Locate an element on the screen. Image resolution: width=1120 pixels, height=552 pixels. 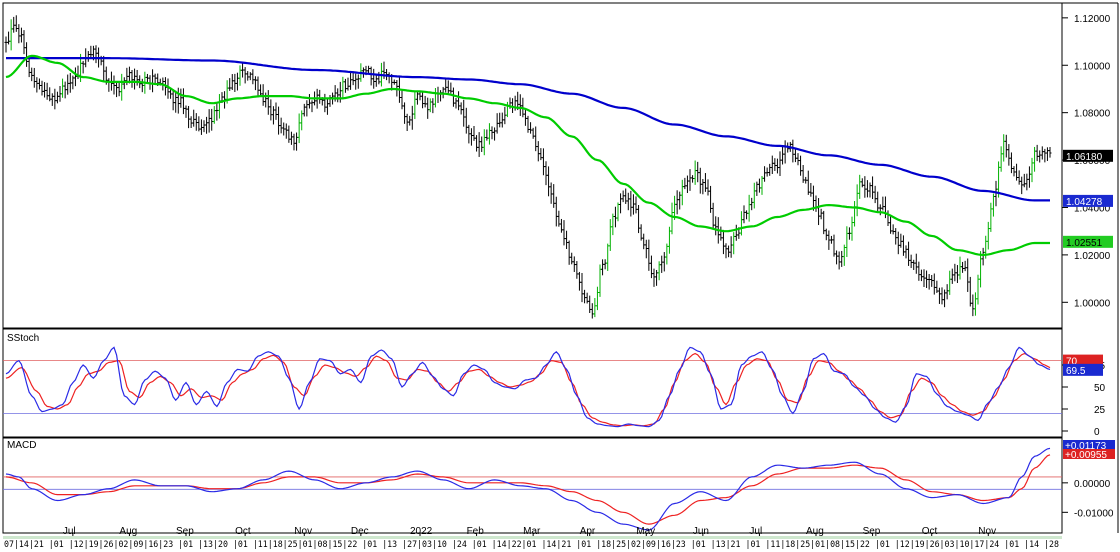
macd-line is located at coordinates (528, 489).